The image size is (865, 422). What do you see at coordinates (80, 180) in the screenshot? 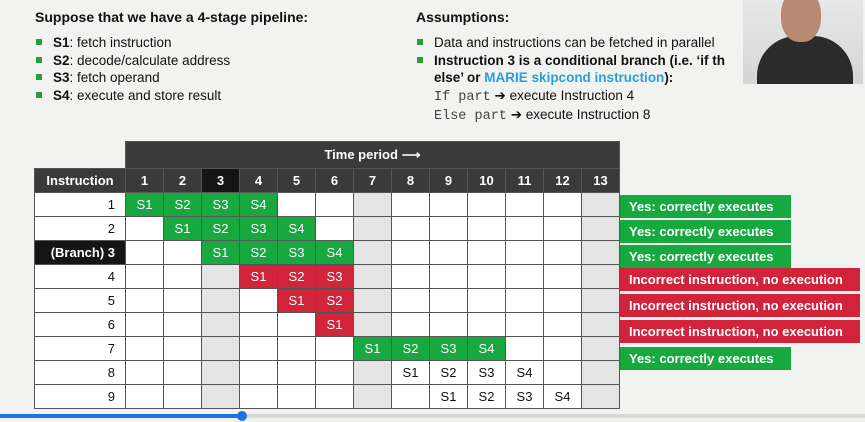
I see `instruction-header: Instruction` at bounding box center [80, 180].